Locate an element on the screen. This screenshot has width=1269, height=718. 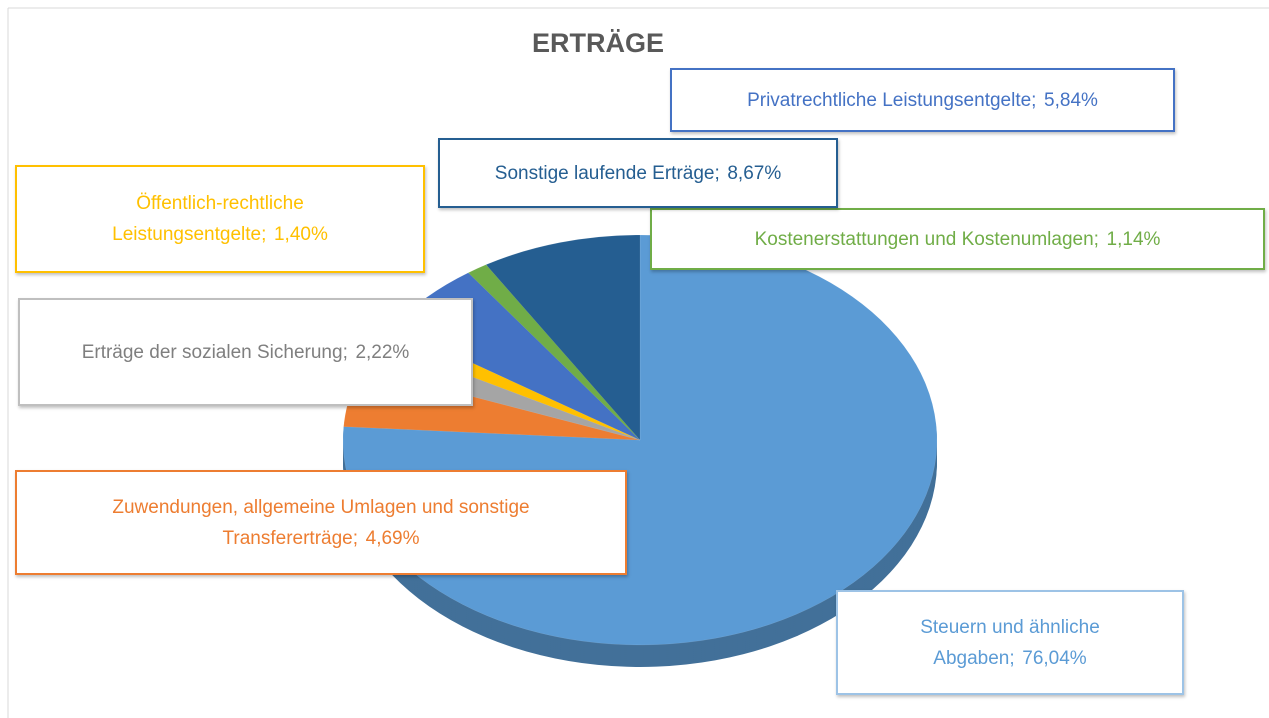
data-label: Sonstige laufende Erträge; 8,67% is located at coordinates (638, 173).